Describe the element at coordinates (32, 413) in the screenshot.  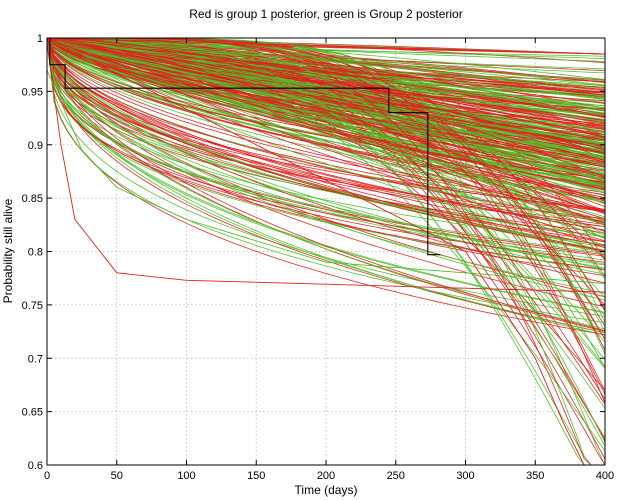
I see `y-tick-label: 0.65` at that location.